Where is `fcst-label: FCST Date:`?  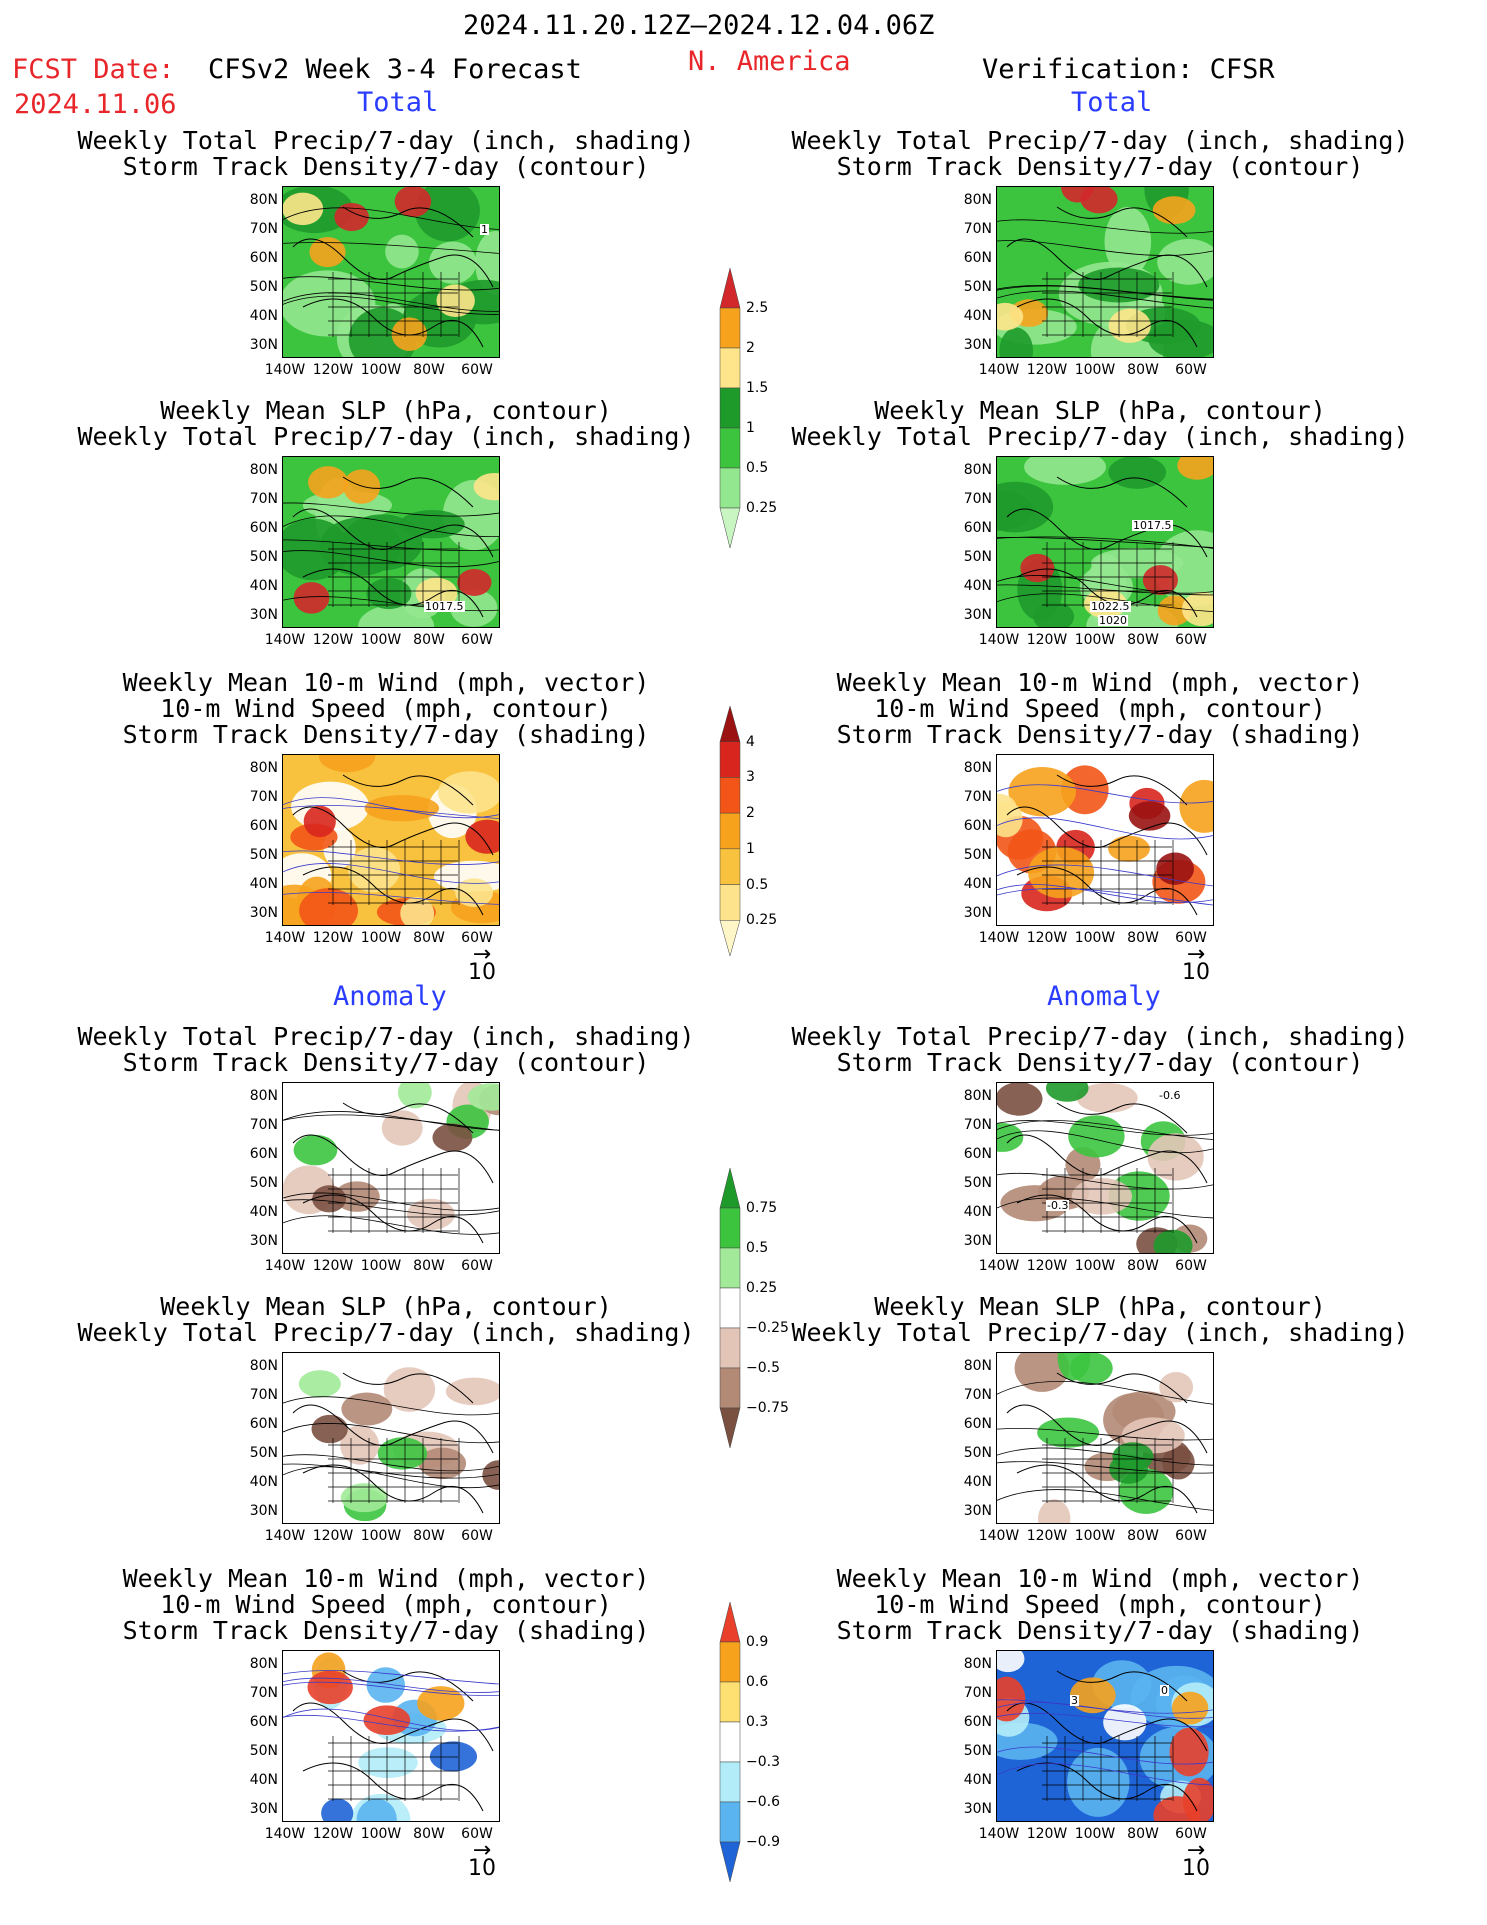 fcst-label: FCST Date: is located at coordinates (93, 69).